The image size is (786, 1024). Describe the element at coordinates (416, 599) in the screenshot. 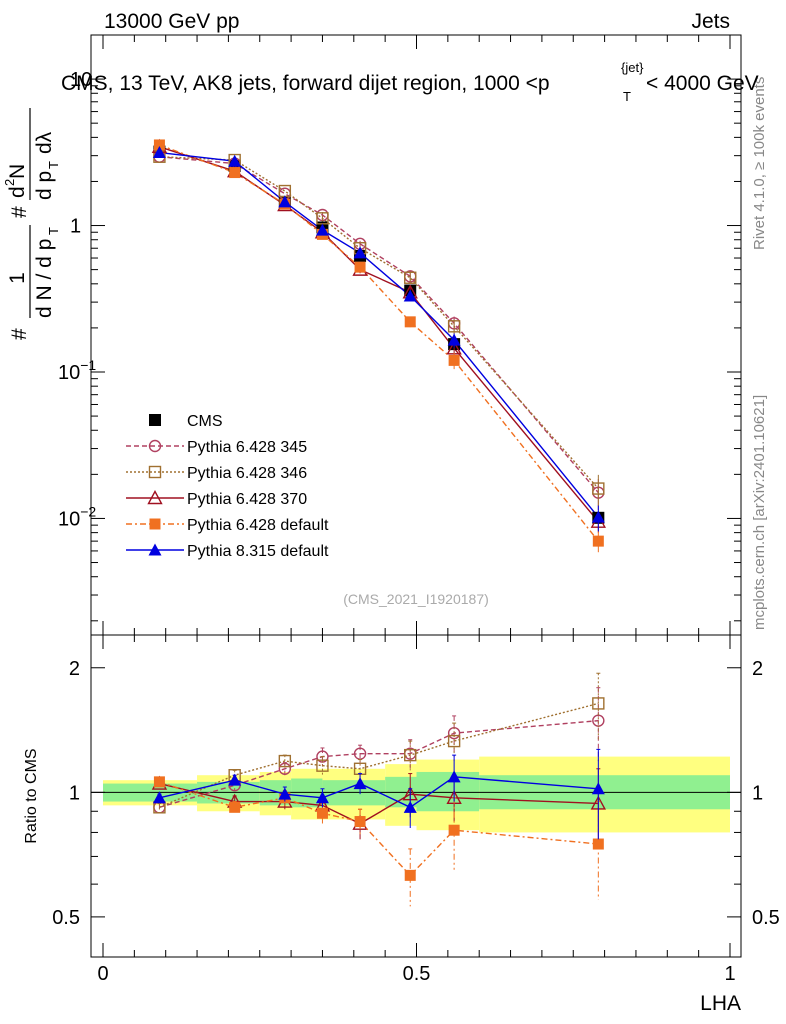

I see `analysis-id: (CMS_2021_I1920187)` at that location.